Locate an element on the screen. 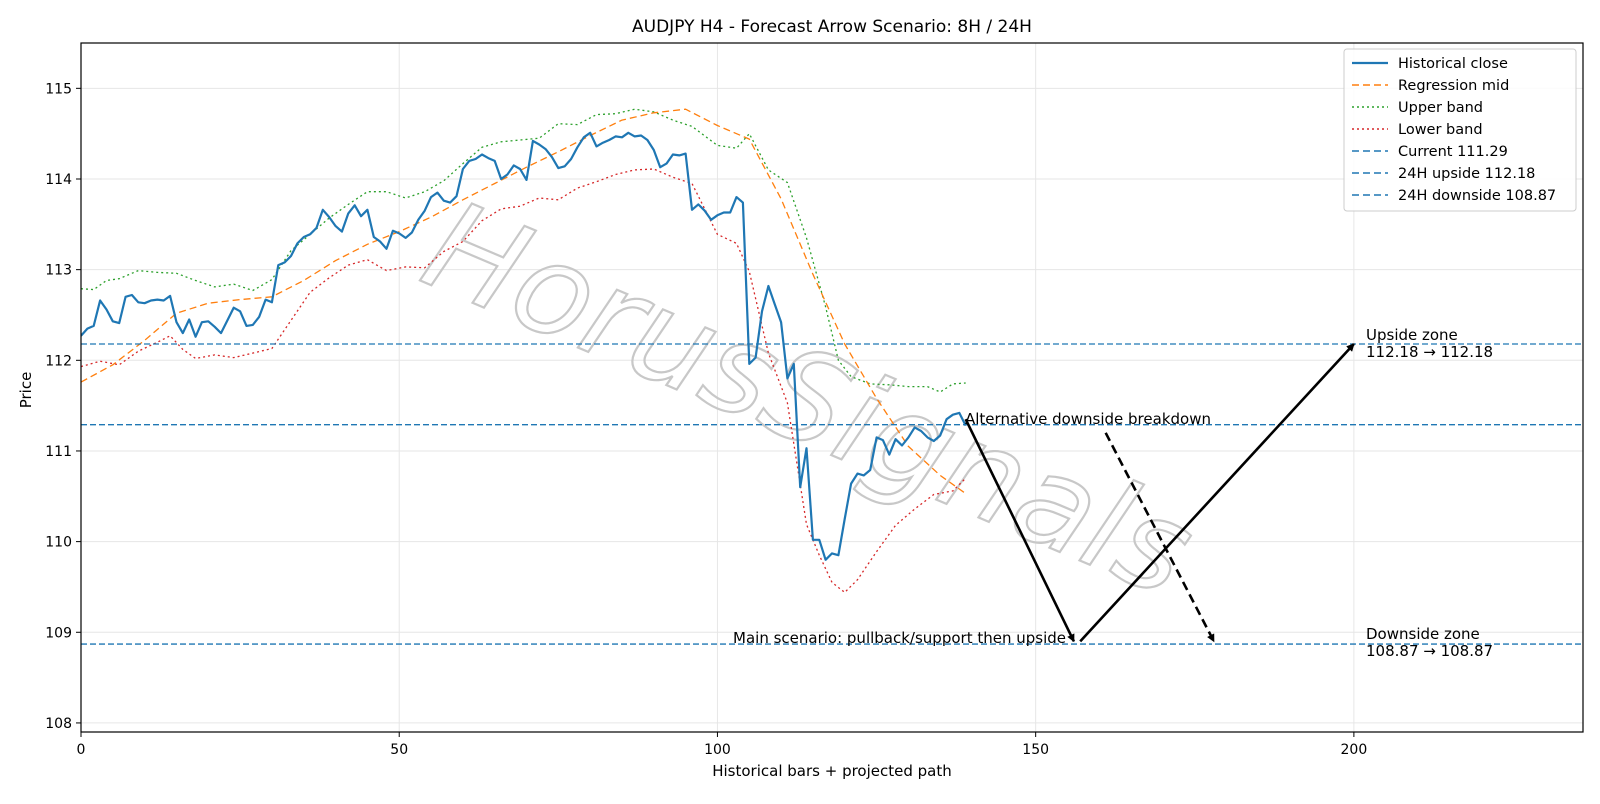 The width and height of the screenshot is (1600, 804). legend-label: Lower band is located at coordinates (1440, 130).